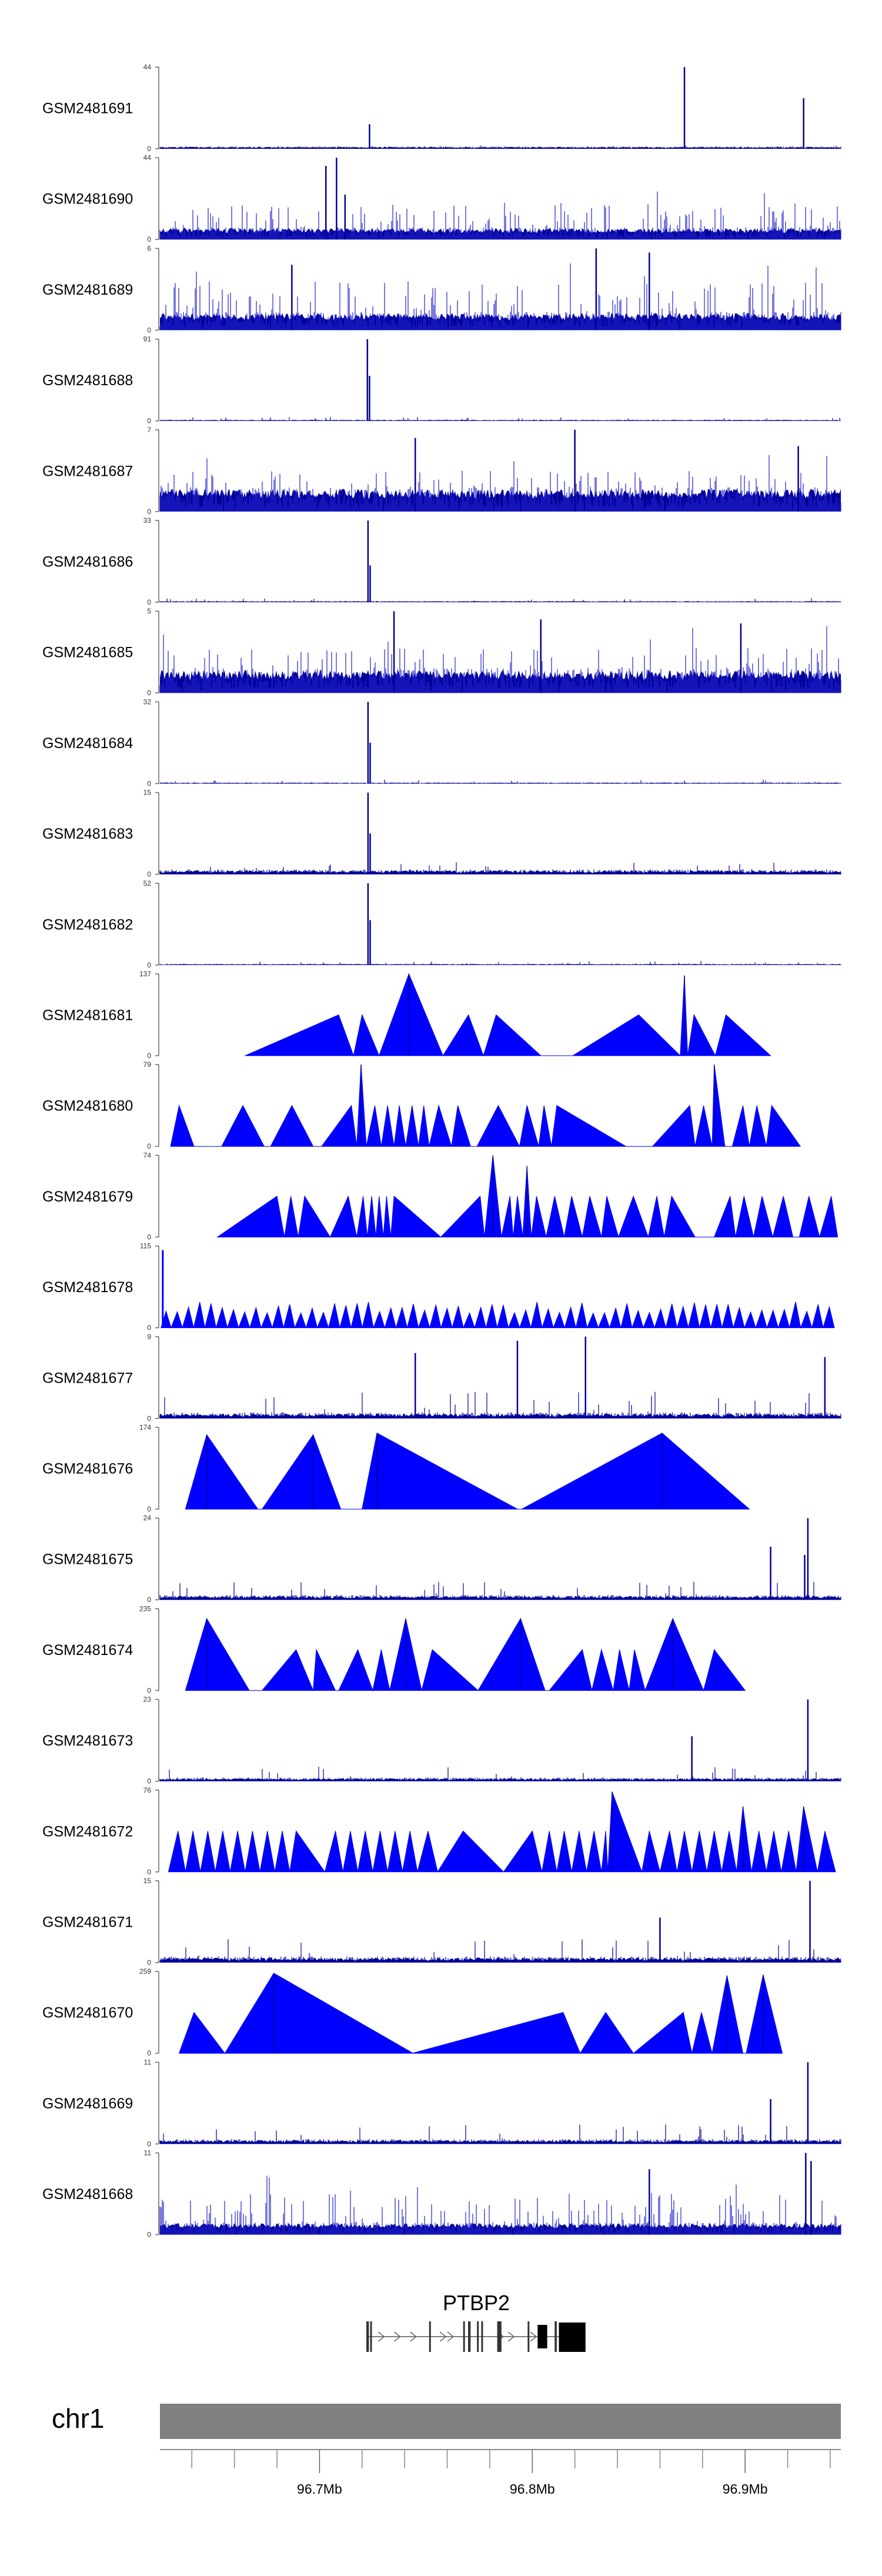 This screenshot has height=2576, width=882. I want to click on y-max-label: 9, so click(149, 1337).